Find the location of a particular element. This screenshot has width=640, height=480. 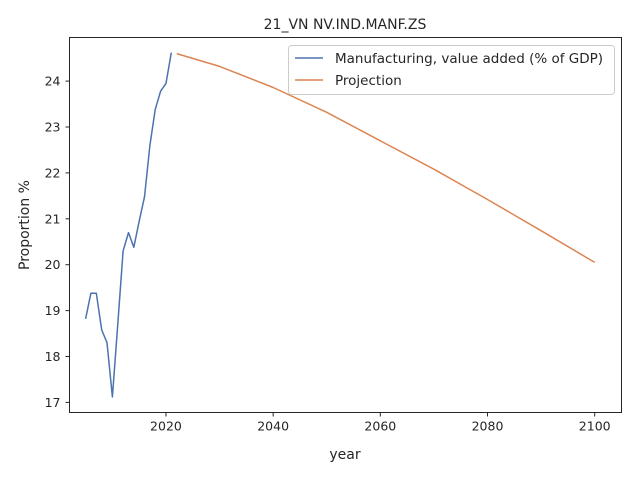

series-line-manufacturing is located at coordinates (128, 225).